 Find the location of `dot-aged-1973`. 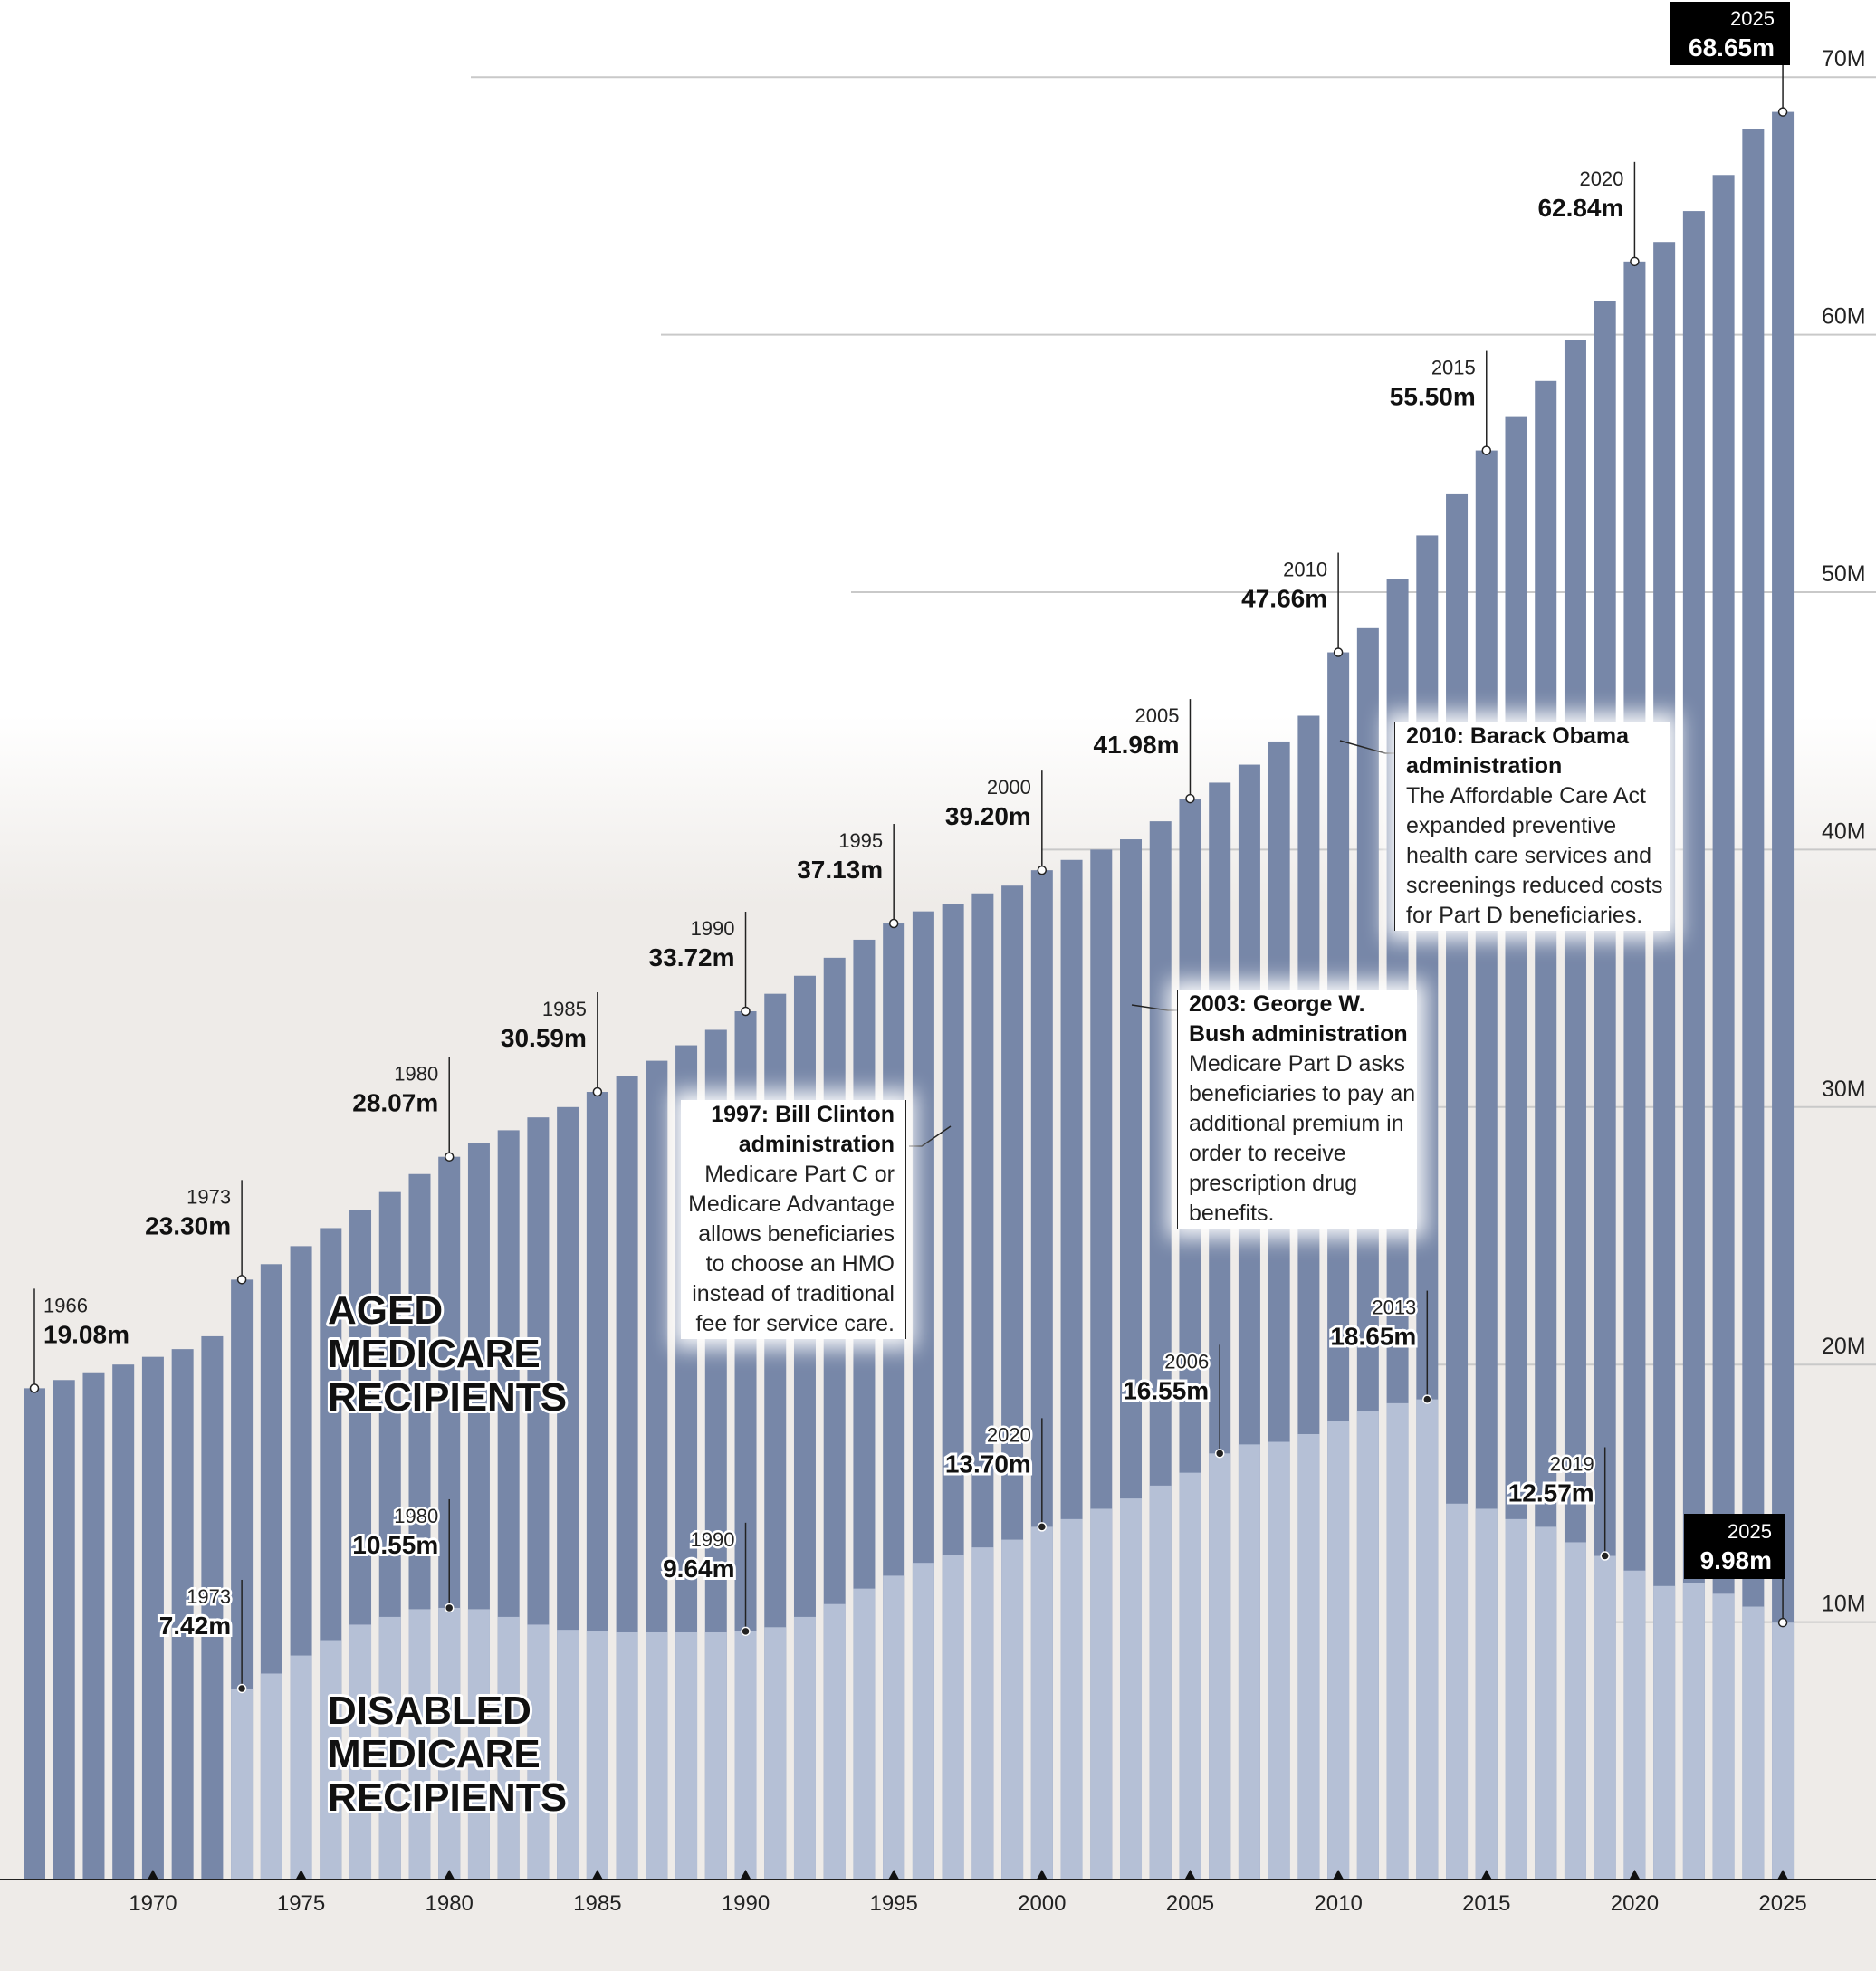

dot-aged-1973 is located at coordinates (242, 1280).